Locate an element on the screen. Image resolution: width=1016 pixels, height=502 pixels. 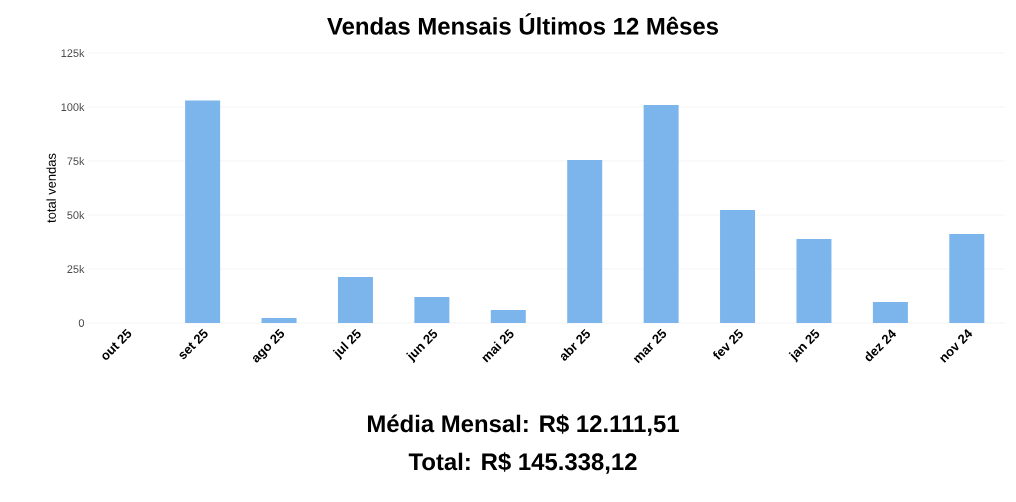
x-tick-label: out 25 is located at coordinates (117, 344).